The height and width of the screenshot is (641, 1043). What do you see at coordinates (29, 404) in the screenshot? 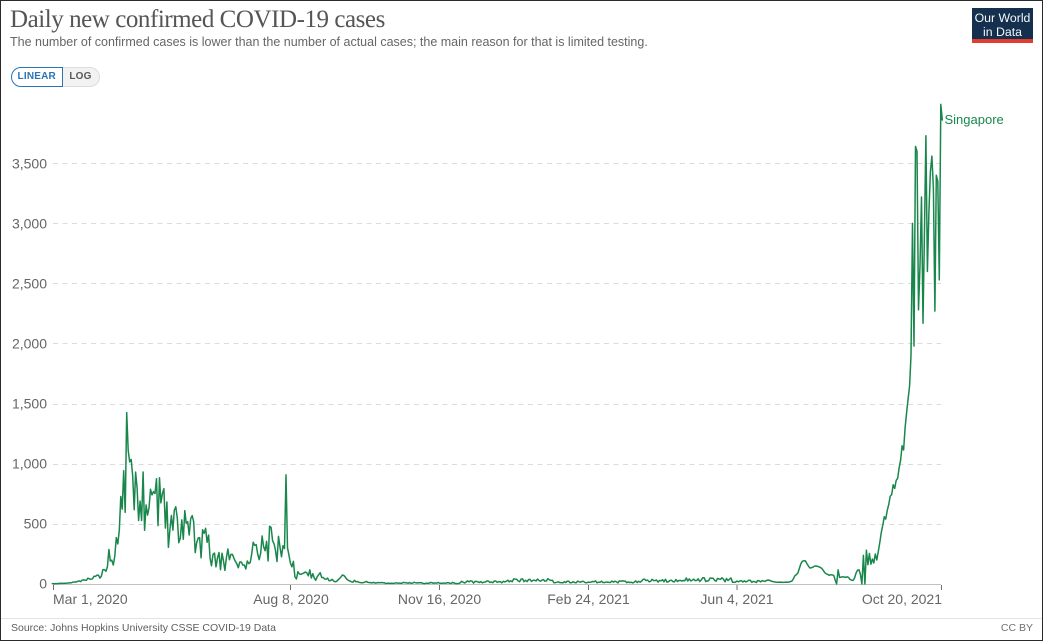
I see `svg-text: 1,500` at bounding box center [29, 404].